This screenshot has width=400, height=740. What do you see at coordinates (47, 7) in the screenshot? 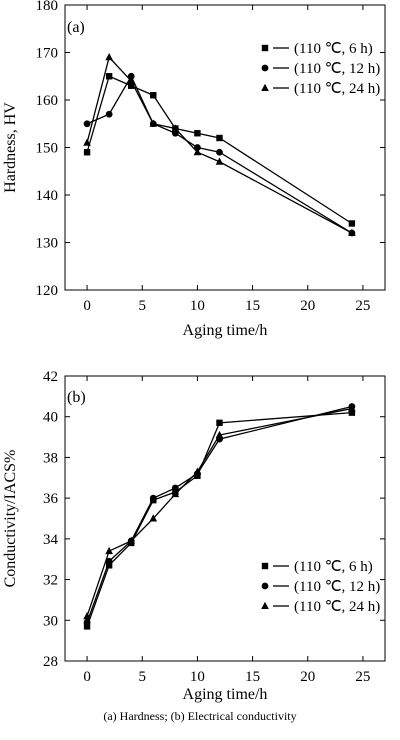
I see `y-tick-label: 180` at bounding box center [47, 7].